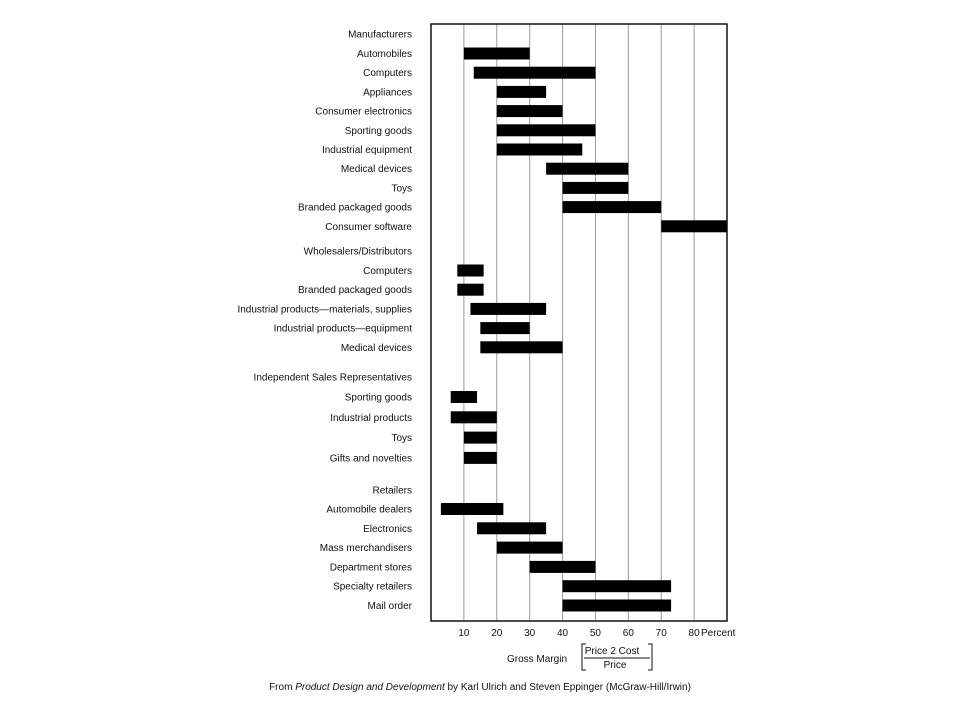 Image resolution: width=960 pixels, height=720 pixels. I want to click on x-unit-label: Percent, so click(718, 633).